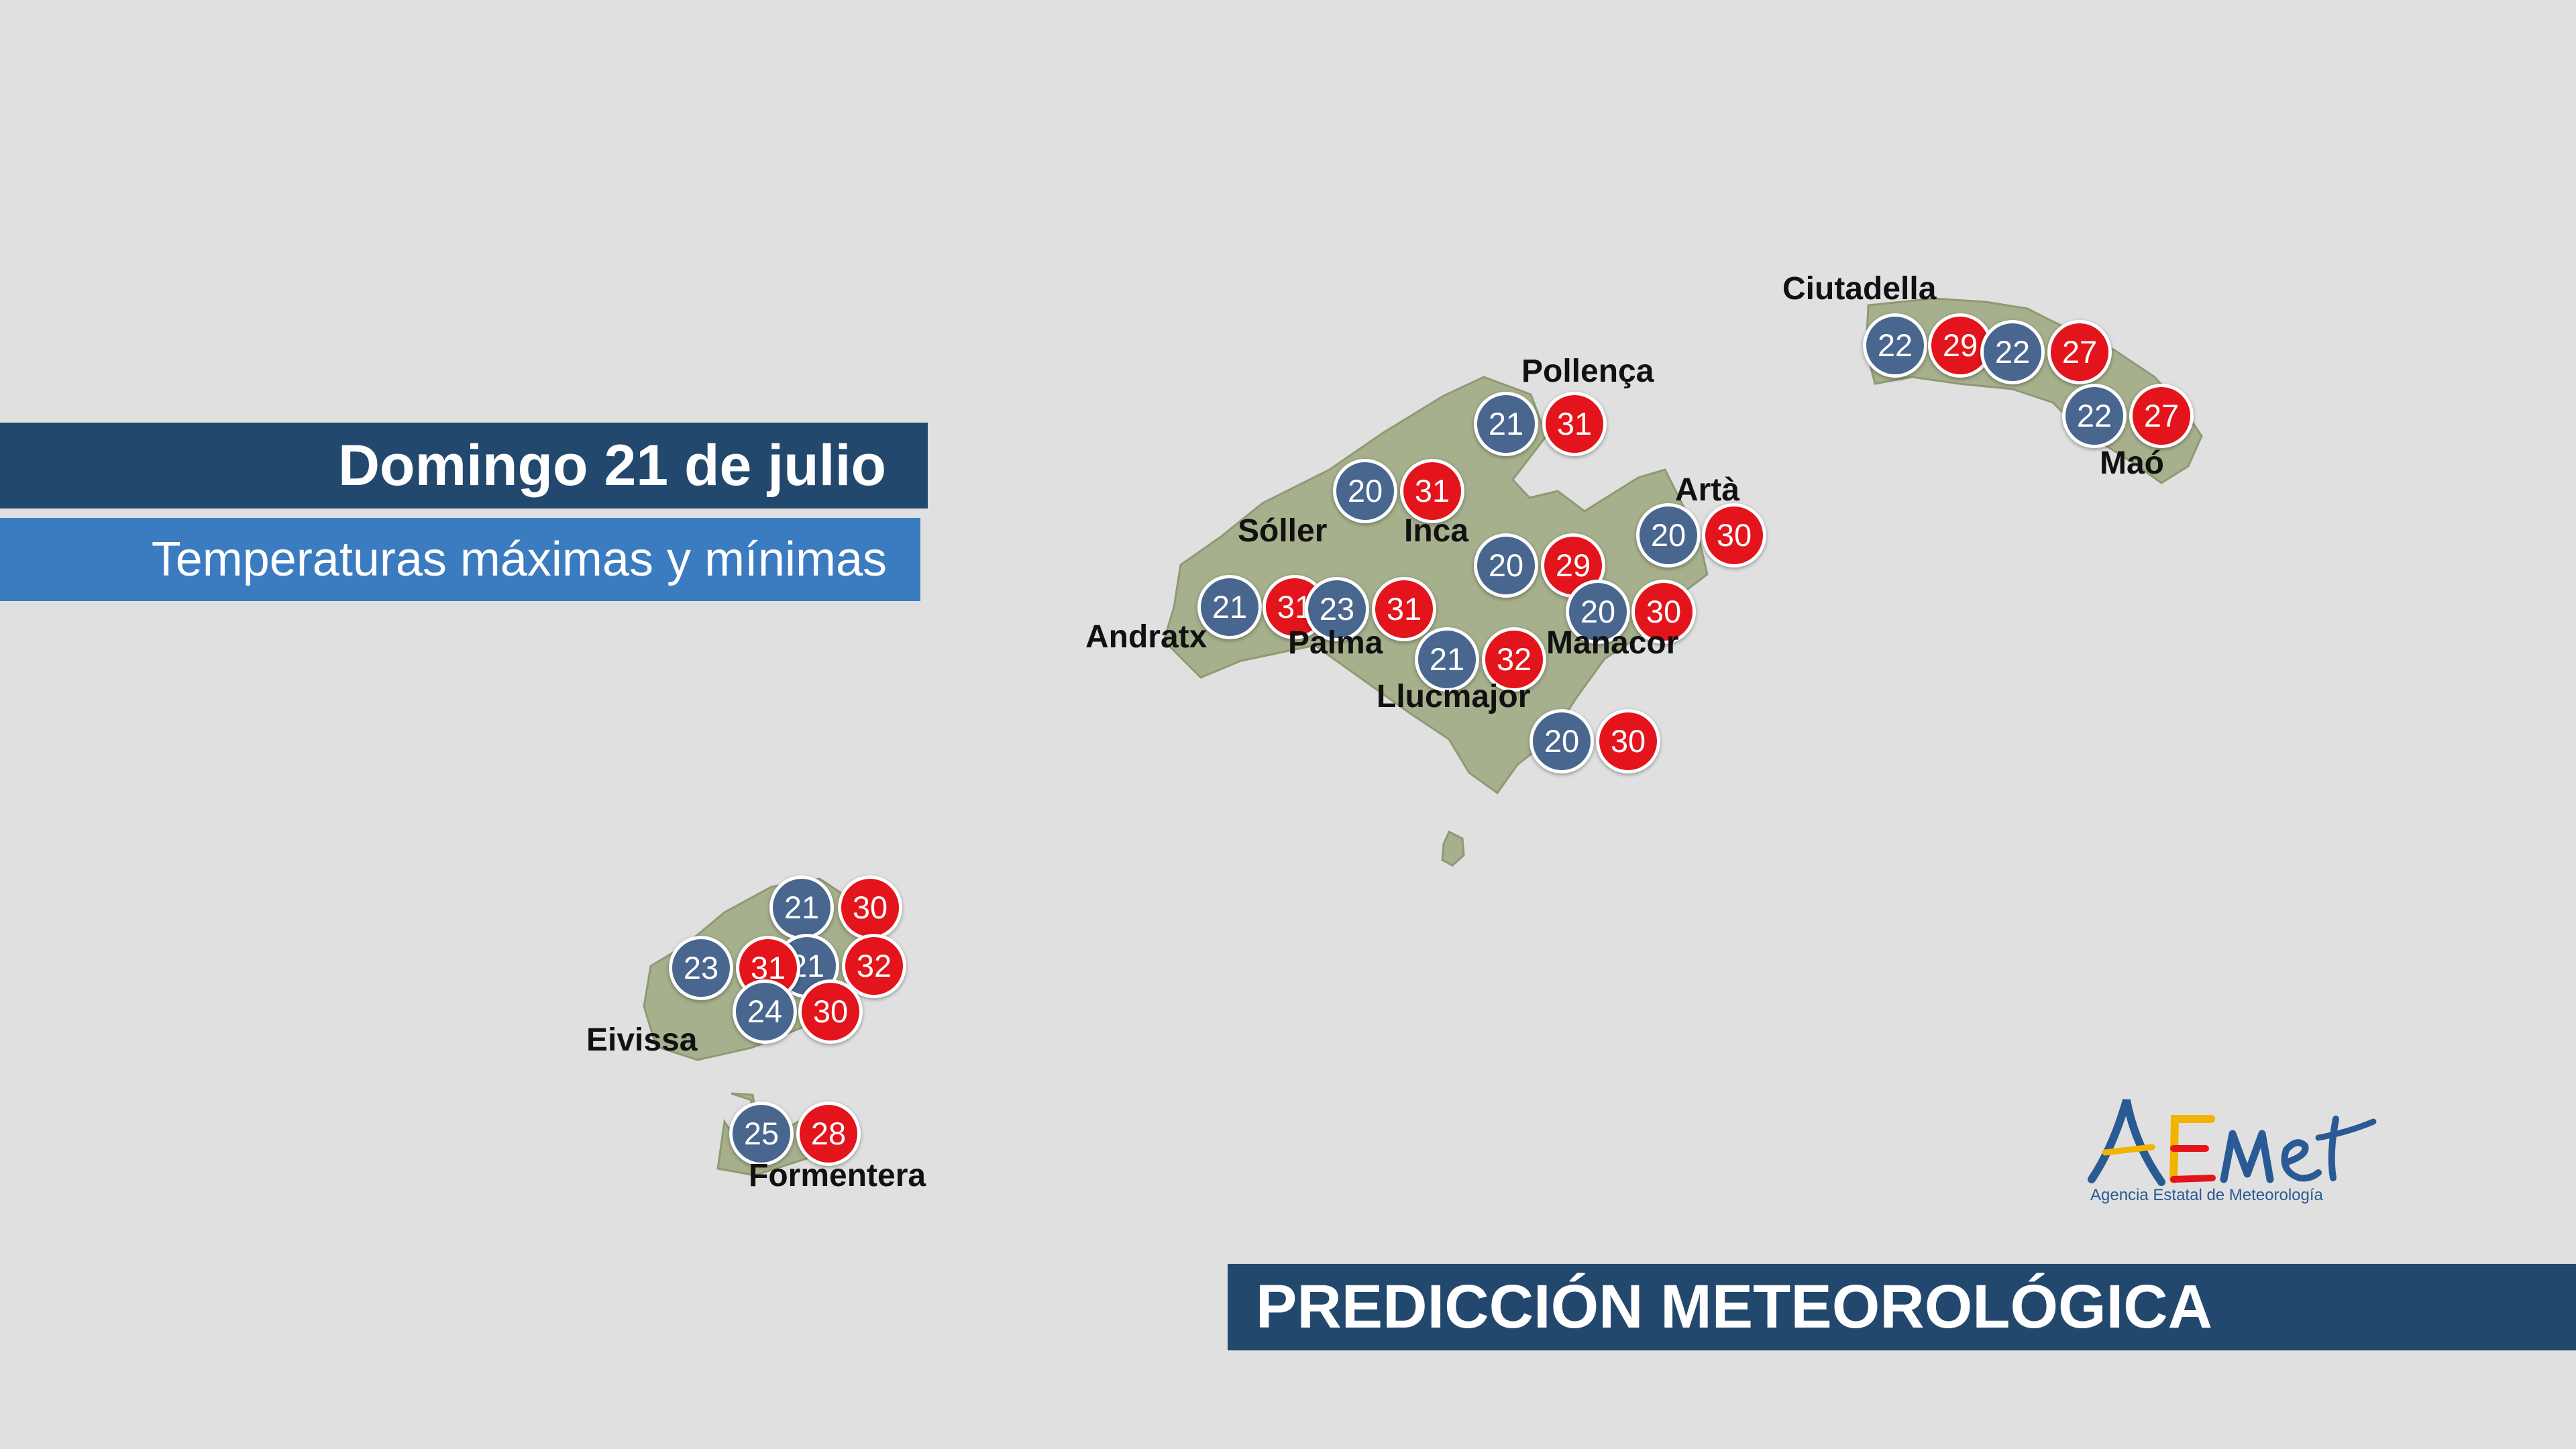 This screenshot has width=2576, height=1449. Describe the element at coordinates (1335, 643) in the screenshot. I see `city-label-palma: Palma` at that location.